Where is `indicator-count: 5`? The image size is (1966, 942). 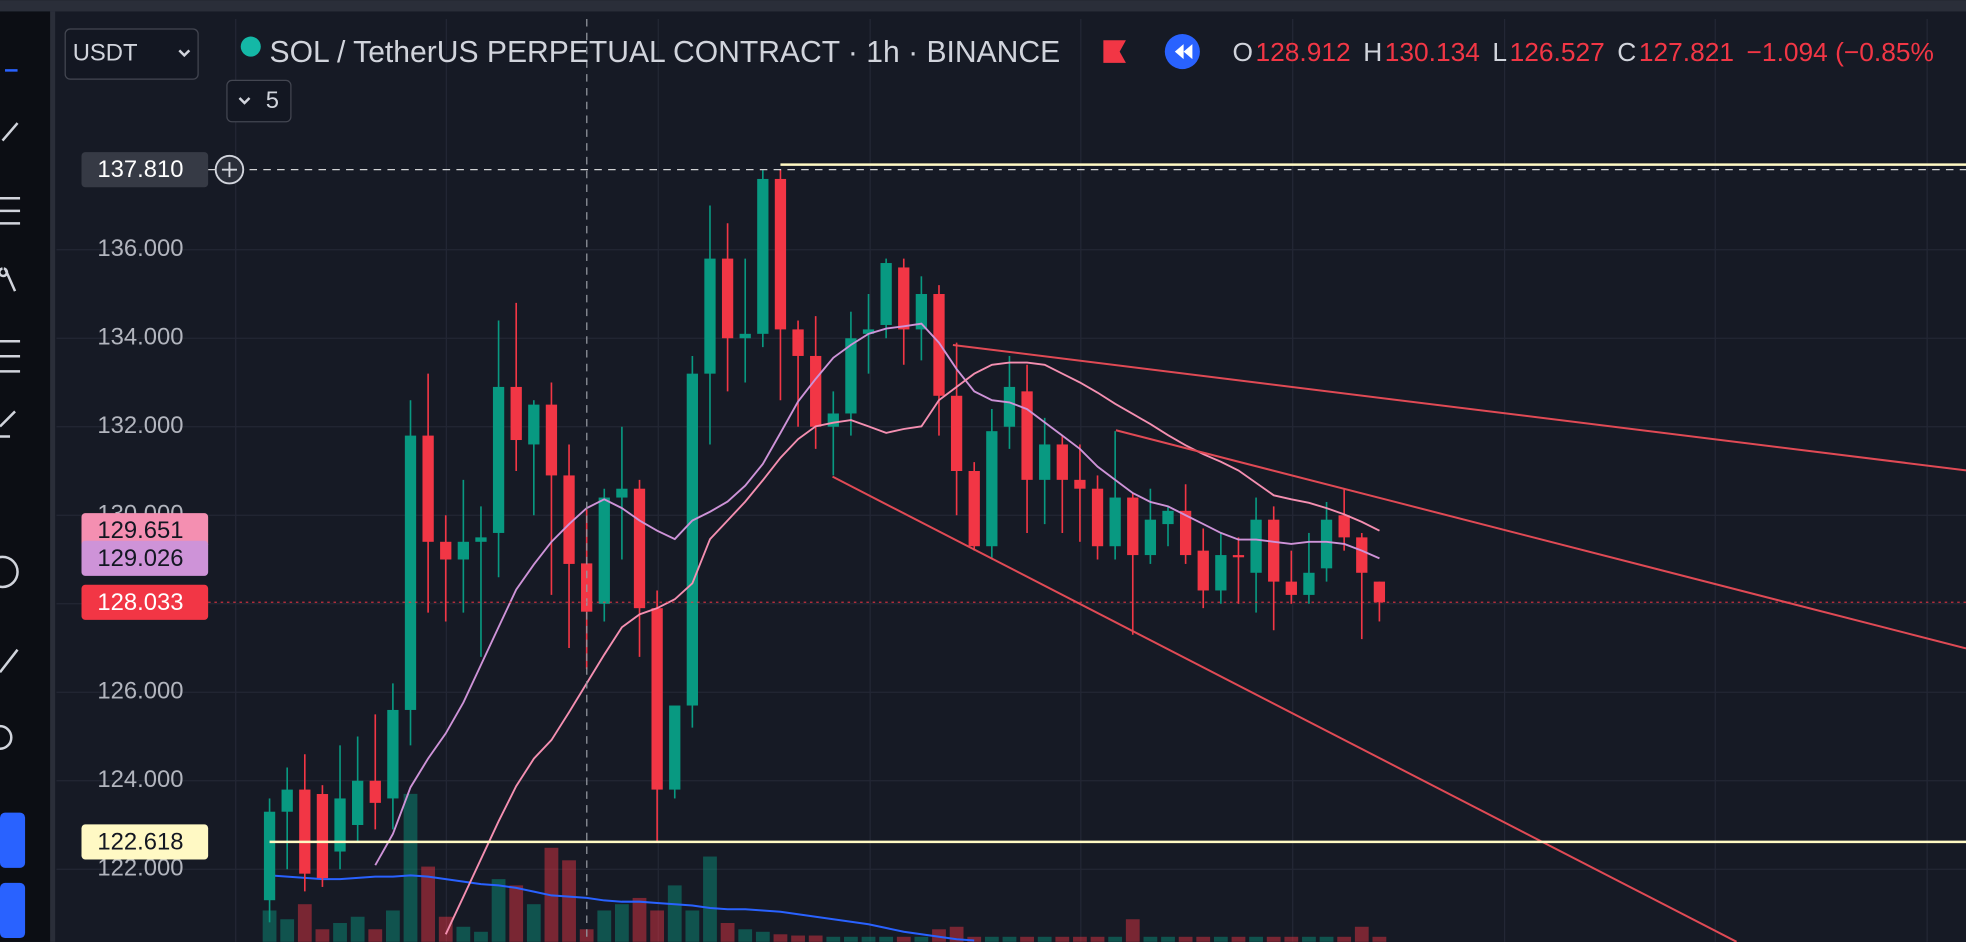
indicator-count: 5 is located at coordinates (272, 100).